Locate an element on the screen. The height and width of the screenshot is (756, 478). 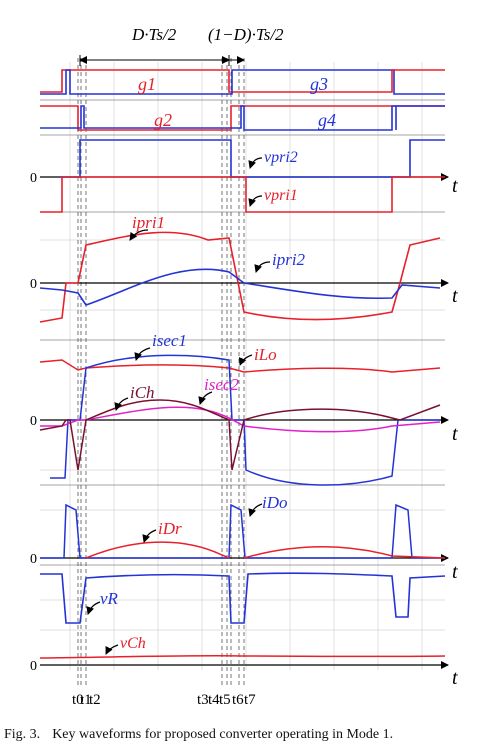
d-ts2-label: D·Ts/2 is located at coordinates (154, 34).